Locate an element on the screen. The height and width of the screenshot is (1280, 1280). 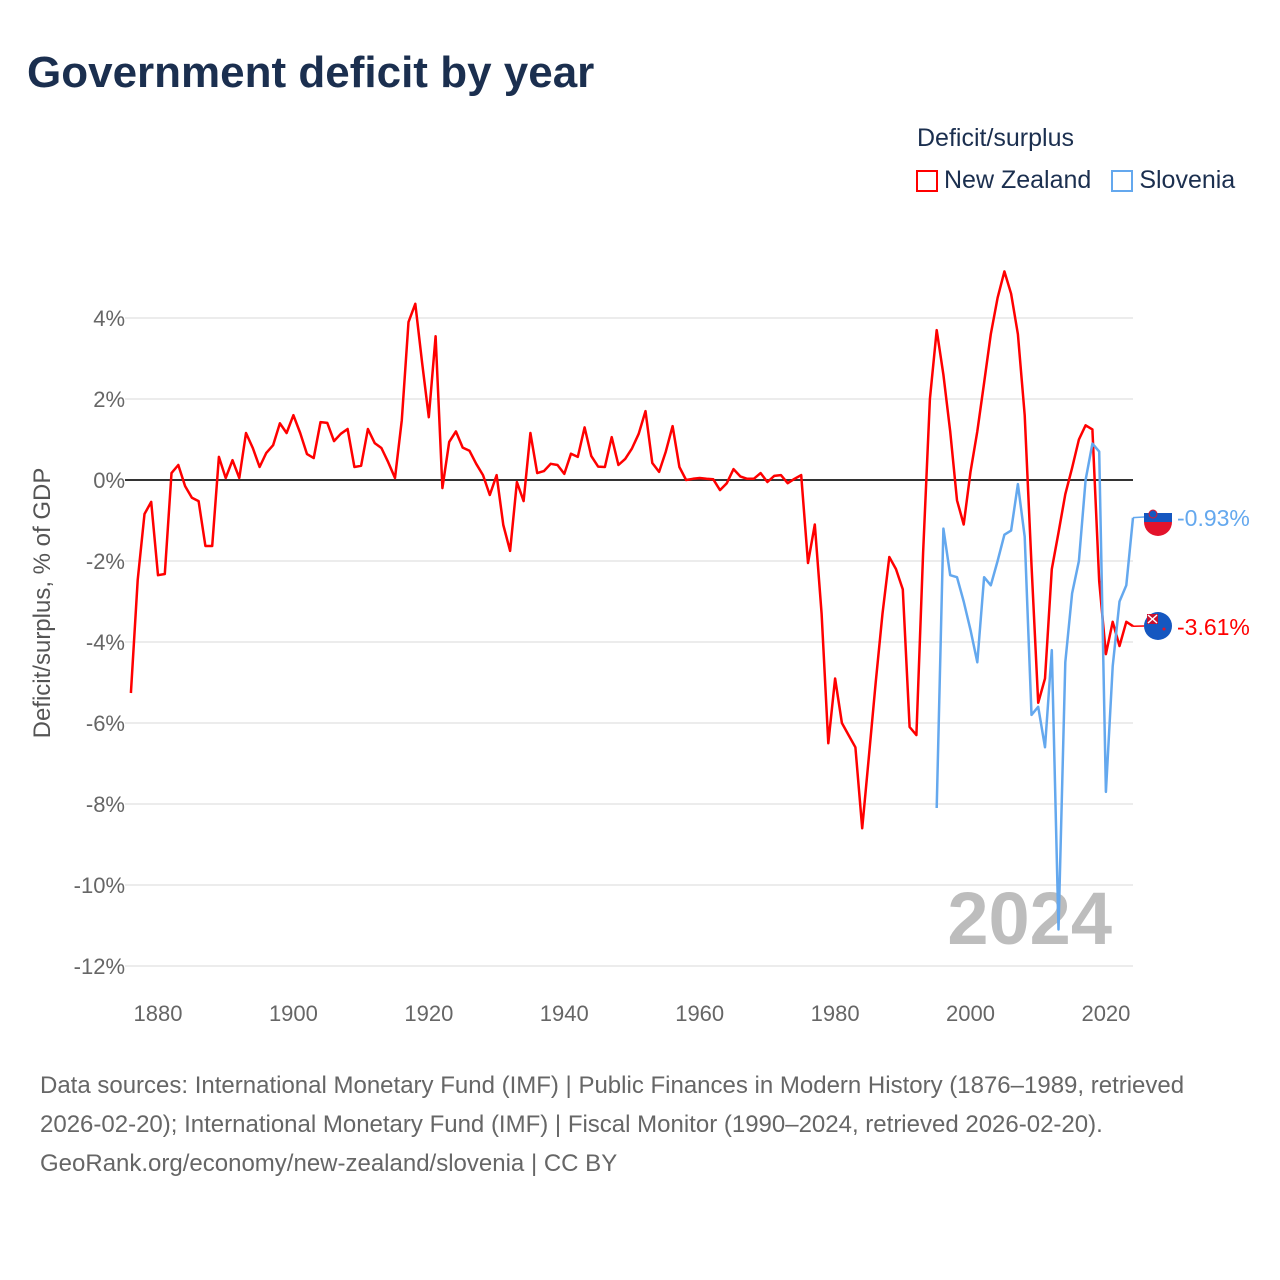
legend: New Zealand Slovenia is located at coordinates (1075, 180).